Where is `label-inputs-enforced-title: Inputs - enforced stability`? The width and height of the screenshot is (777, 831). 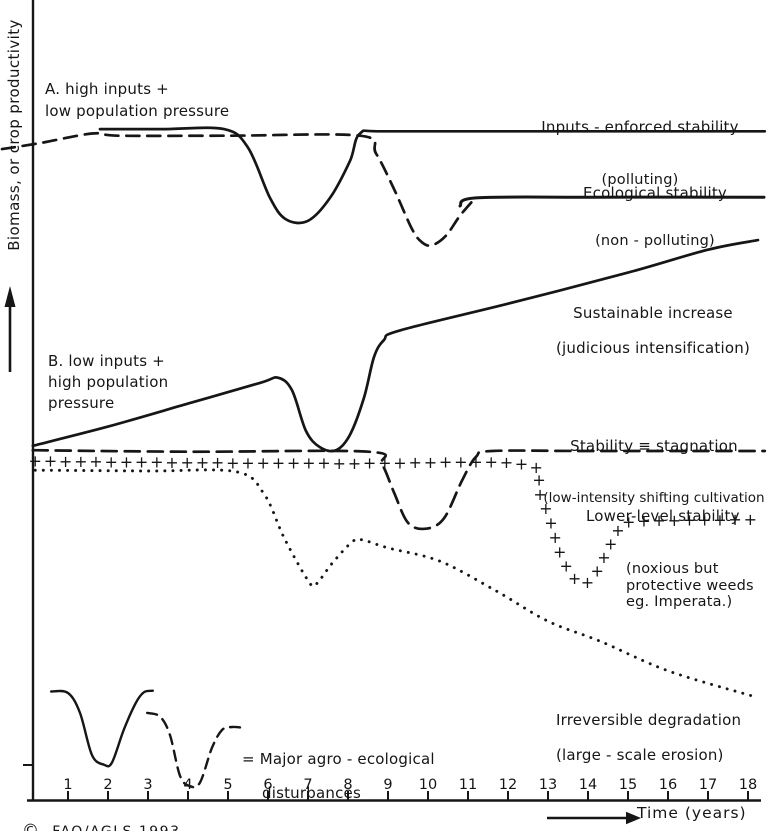
label-inputs-enforced-title: Inputs - enforced stability is located at coordinates (640, 127).